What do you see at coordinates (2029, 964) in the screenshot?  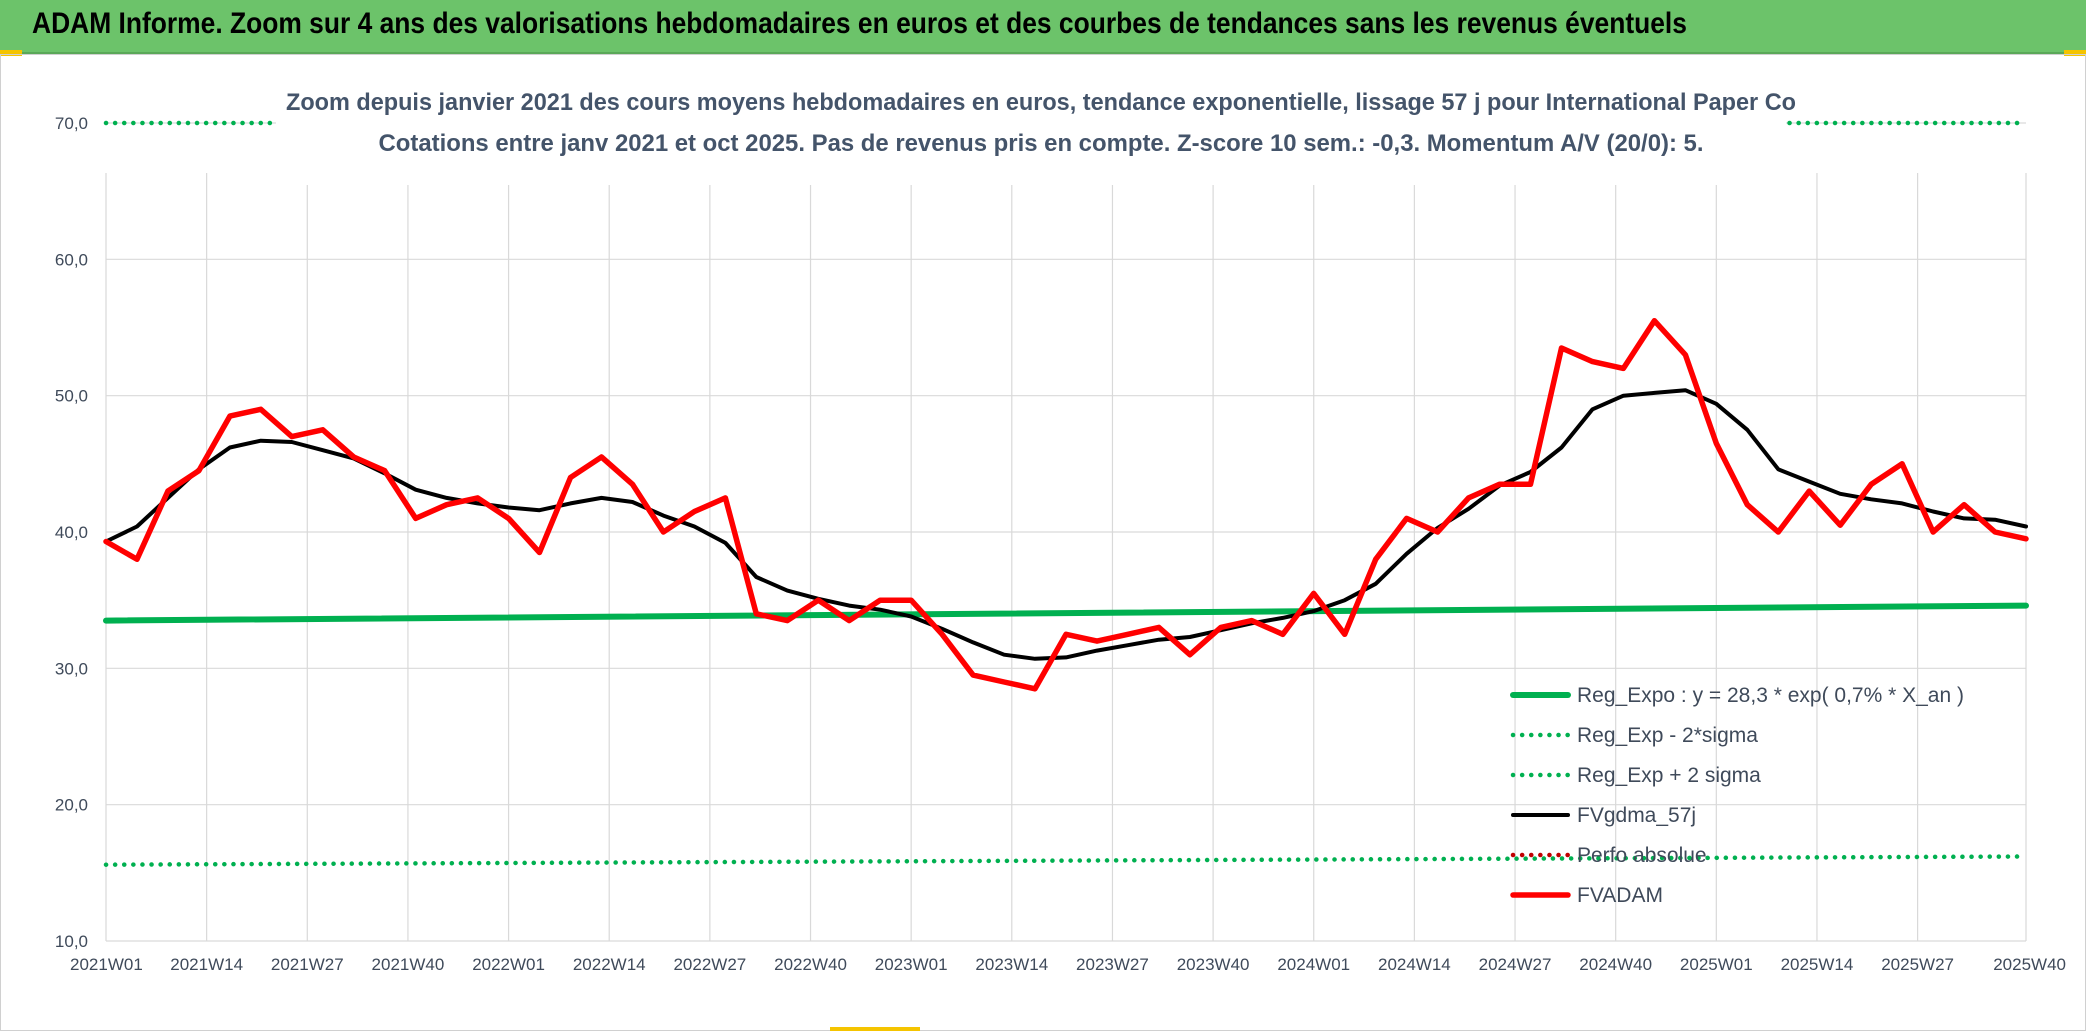 I see `x-tick-label: 2025W40` at bounding box center [2029, 964].